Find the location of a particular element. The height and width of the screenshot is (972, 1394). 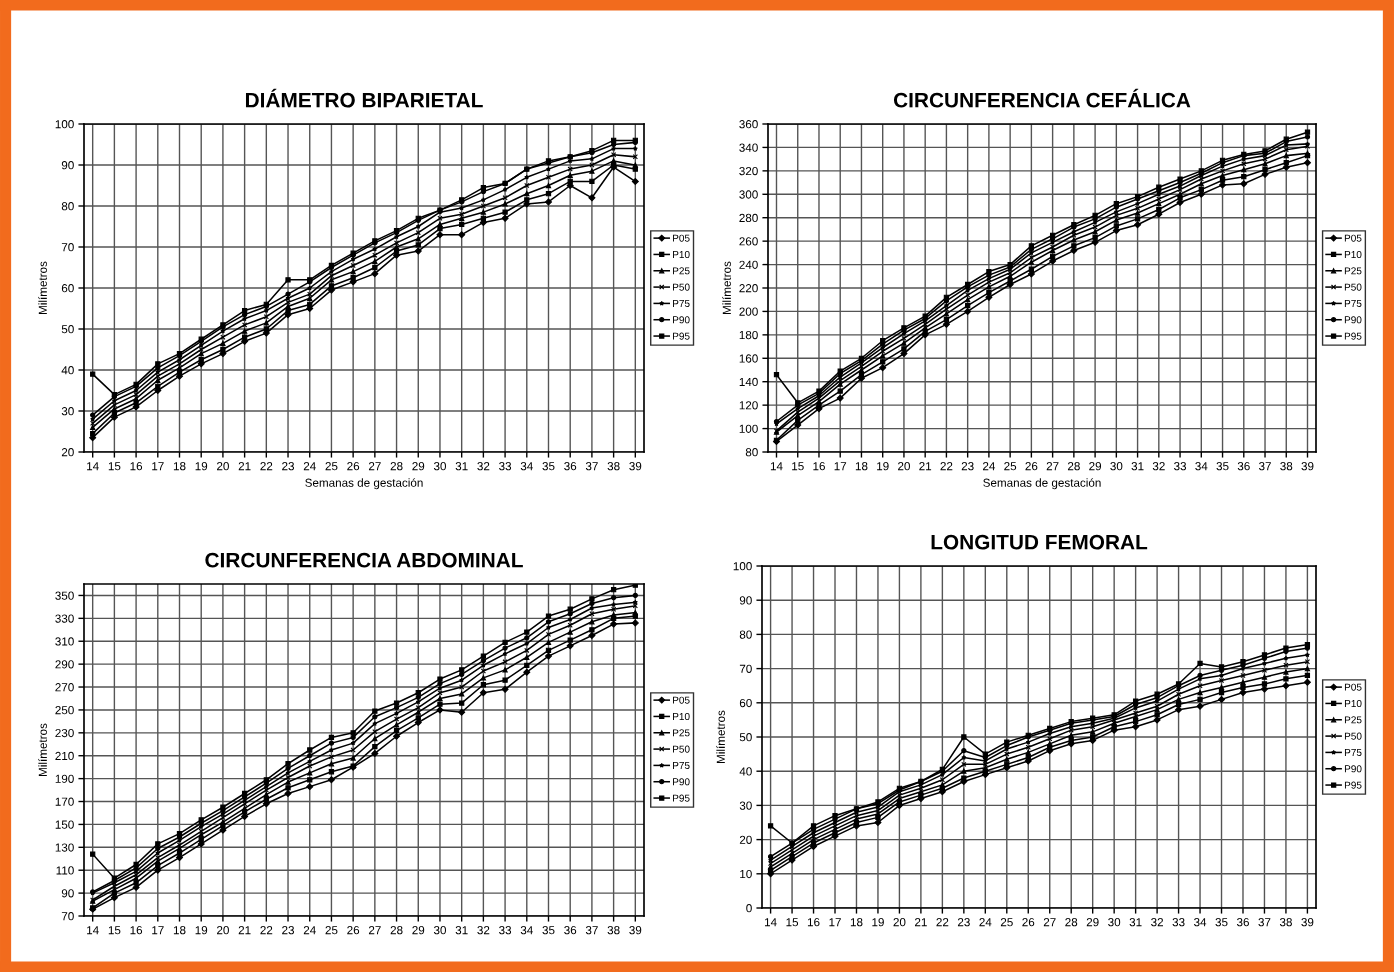

chart-title: CIRCUNFERENCIA ABDOMINAL is located at coordinates (364, 560).